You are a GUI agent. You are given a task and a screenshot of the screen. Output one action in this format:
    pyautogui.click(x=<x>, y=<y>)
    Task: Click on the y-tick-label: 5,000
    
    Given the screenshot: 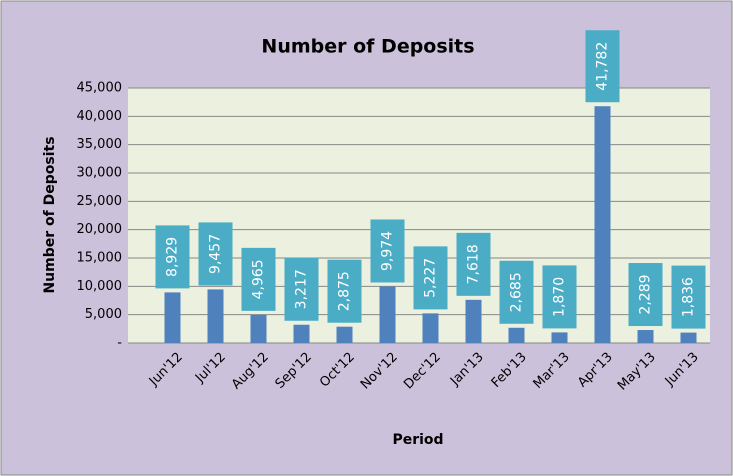 What is the action you would take?
    pyautogui.click(x=103, y=314)
    